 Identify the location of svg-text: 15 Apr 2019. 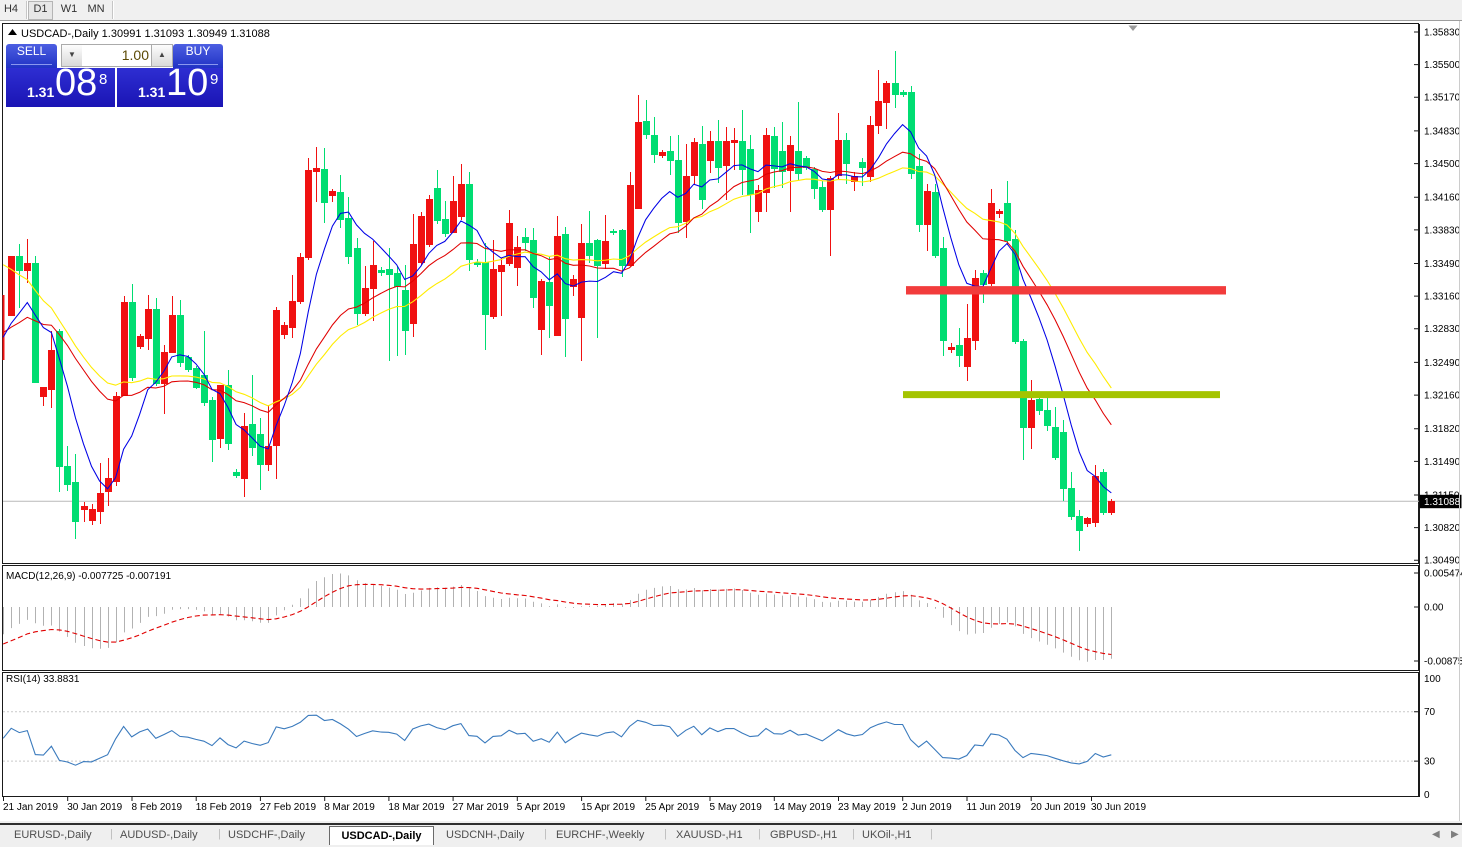
(608, 807).